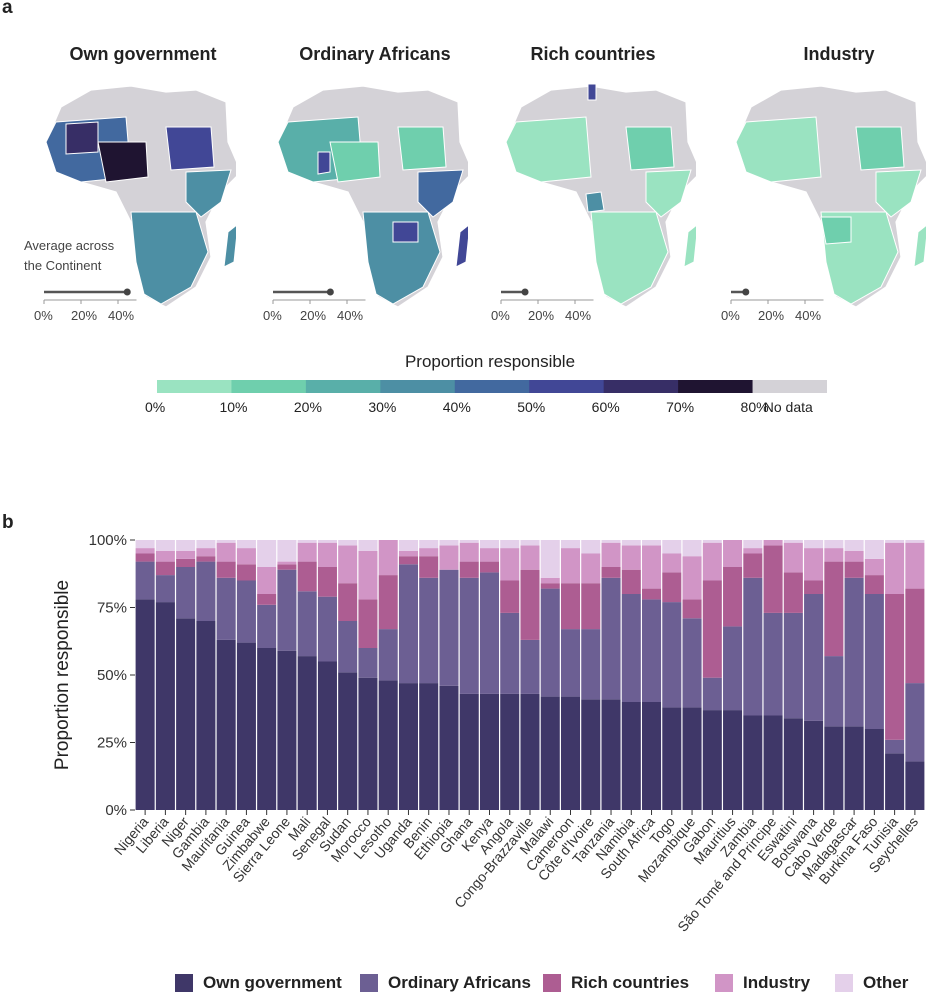 This screenshot has height=1001, width=944. What do you see at coordinates (777, 982) in the screenshot?
I see `legend-label: Industry` at bounding box center [777, 982].